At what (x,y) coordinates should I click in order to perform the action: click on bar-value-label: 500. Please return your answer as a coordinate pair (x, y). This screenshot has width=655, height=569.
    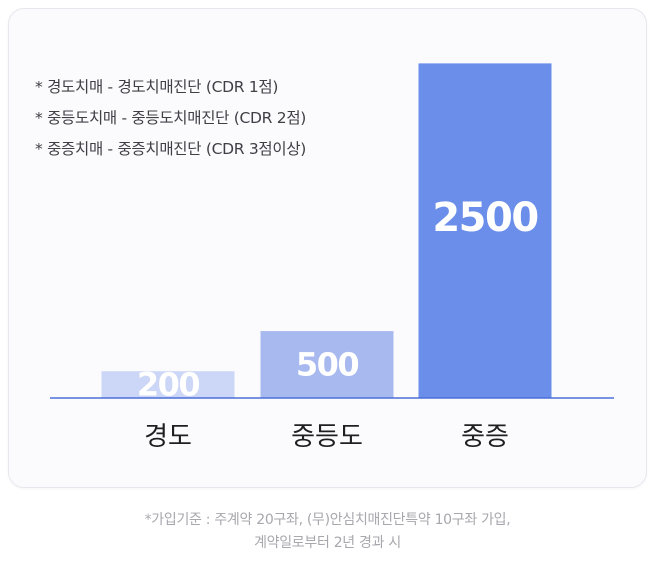
    Looking at the image, I should click on (327, 365).